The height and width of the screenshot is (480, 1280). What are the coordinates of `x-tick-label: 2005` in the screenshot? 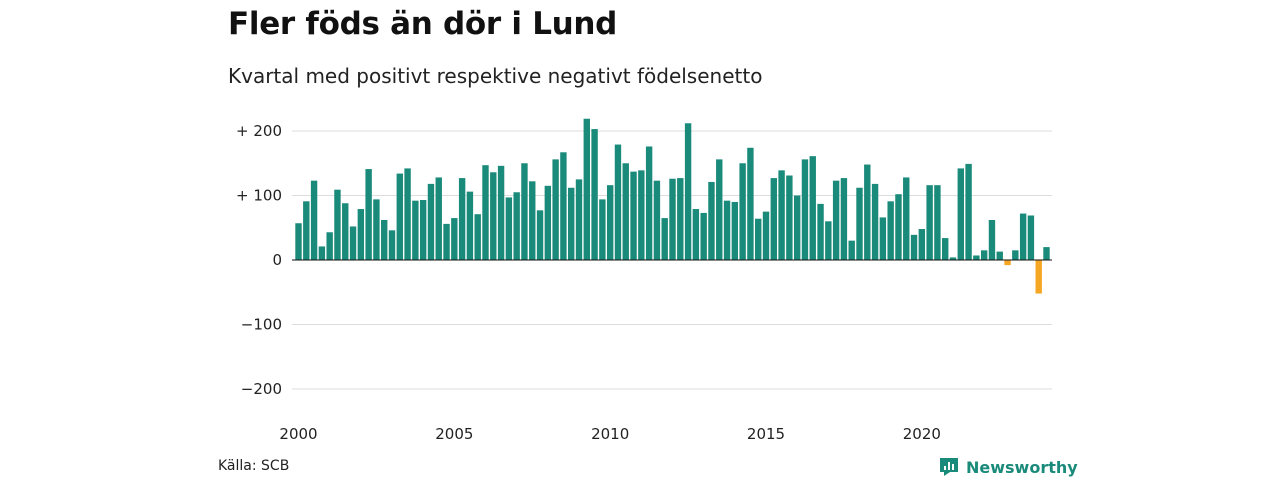 It's located at (454, 434).